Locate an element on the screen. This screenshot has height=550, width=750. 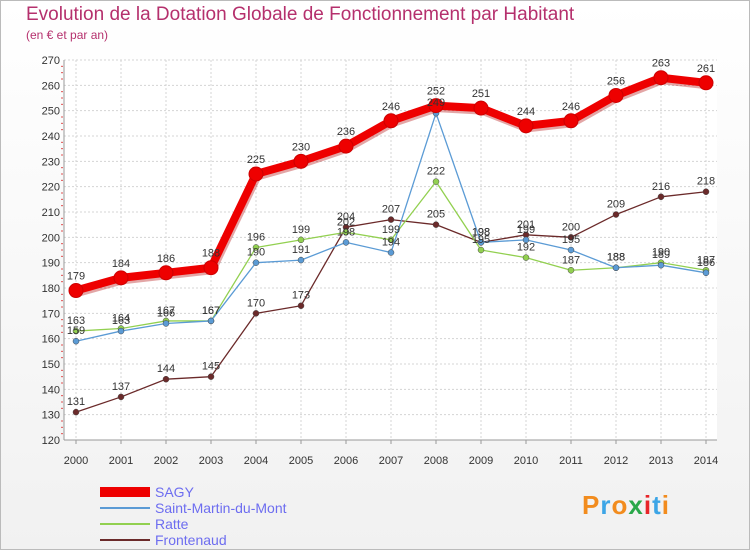
data-label: 164 is located at coordinates (121, 319).